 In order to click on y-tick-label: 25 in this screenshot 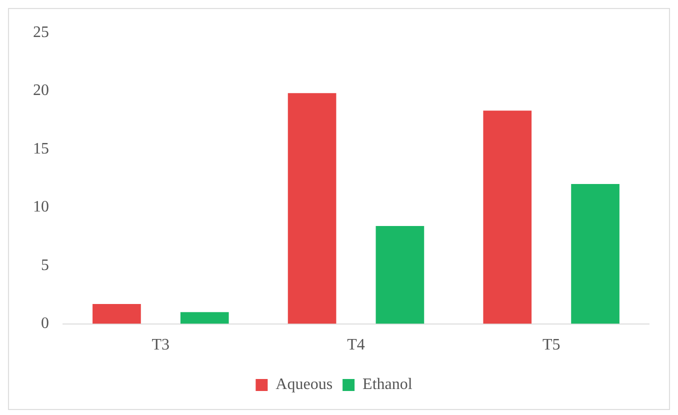, I will do `click(41, 32)`.